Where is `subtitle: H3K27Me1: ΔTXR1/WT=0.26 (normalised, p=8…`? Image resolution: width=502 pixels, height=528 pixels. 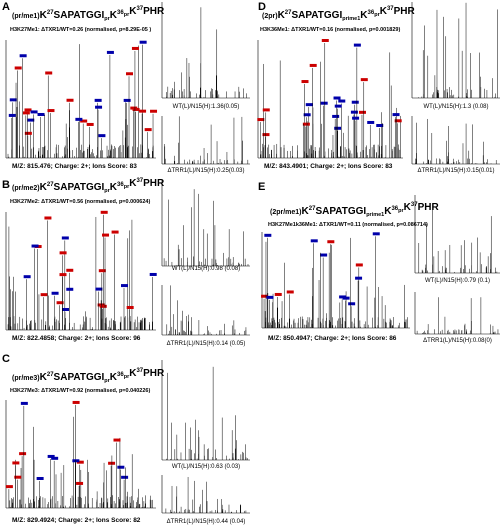 subtitle: H3K27Me1: ΔTXR1/WT=0.26 (normalised, p=8… is located at coordinates (80, 30).